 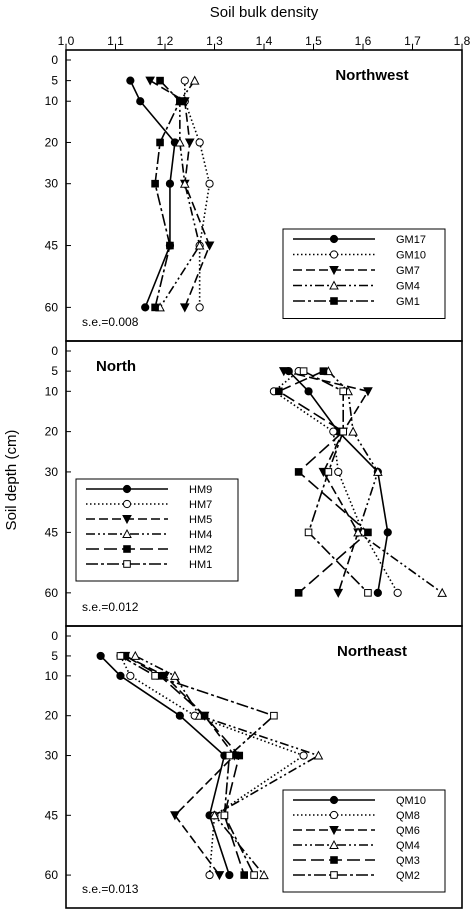 What do you see at coordinates (200, 550) in the screenshot?
I see `legend-label: HM2` at bounding box center [200, 550].